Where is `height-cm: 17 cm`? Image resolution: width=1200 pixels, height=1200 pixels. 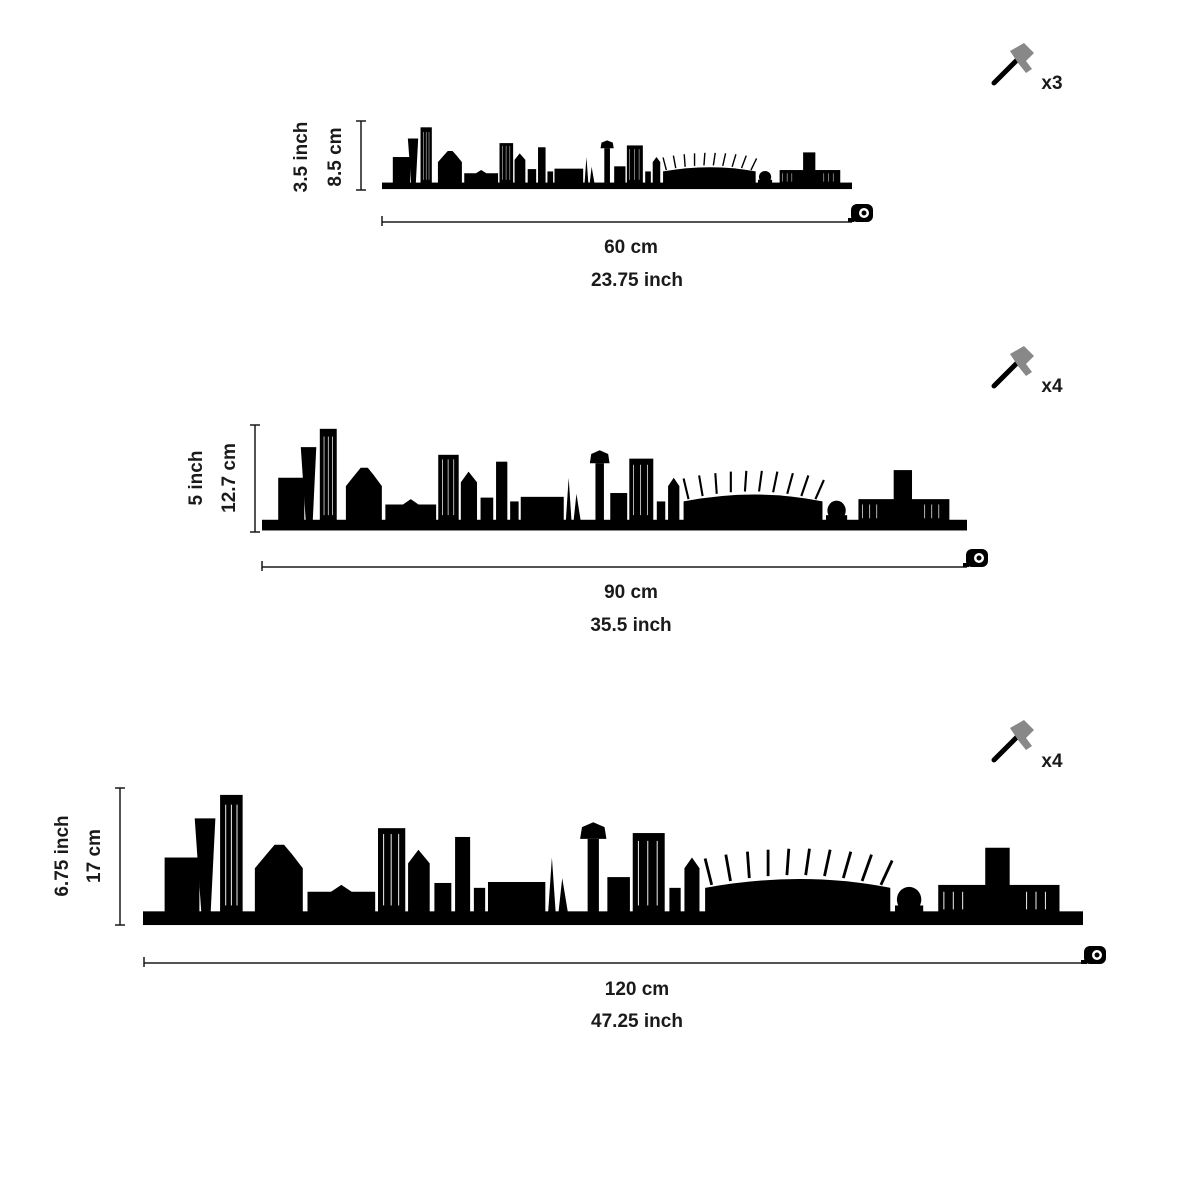 height-cm: 17 cm is located at coordinates (94, 856).